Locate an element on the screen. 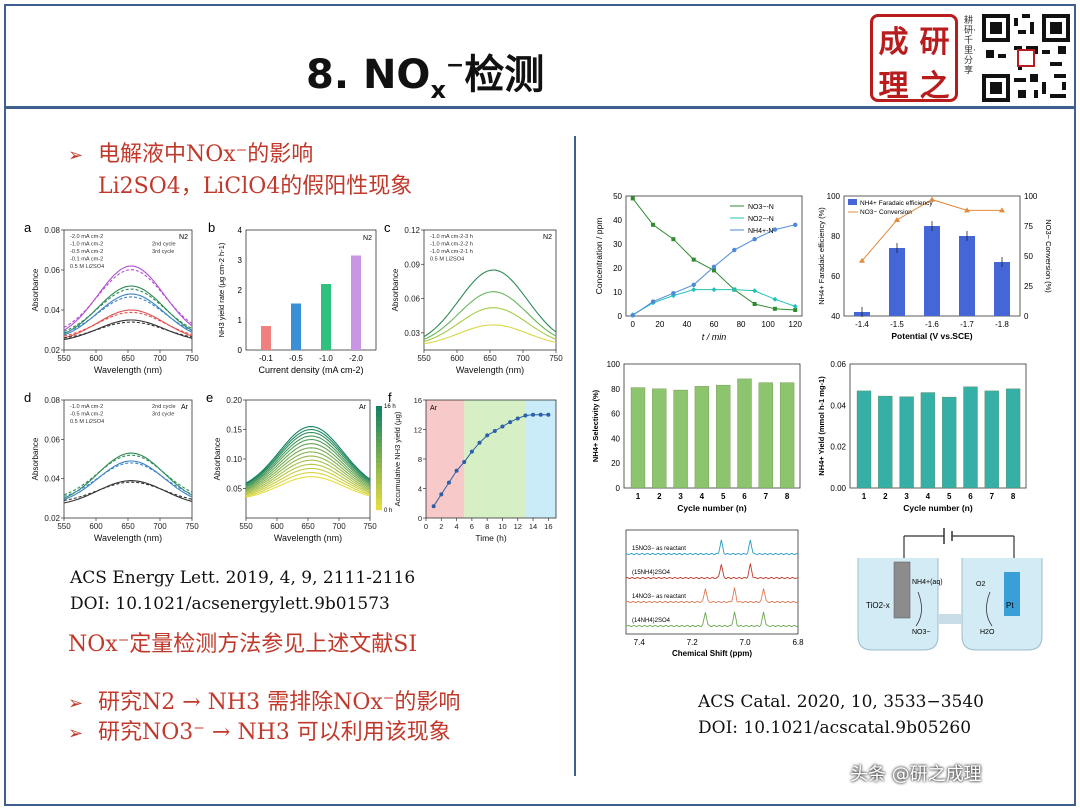 Image resolution: width=1080 pixels, height=810 pixels. x-tick-label: 600 is located at coordinates (96, 358).